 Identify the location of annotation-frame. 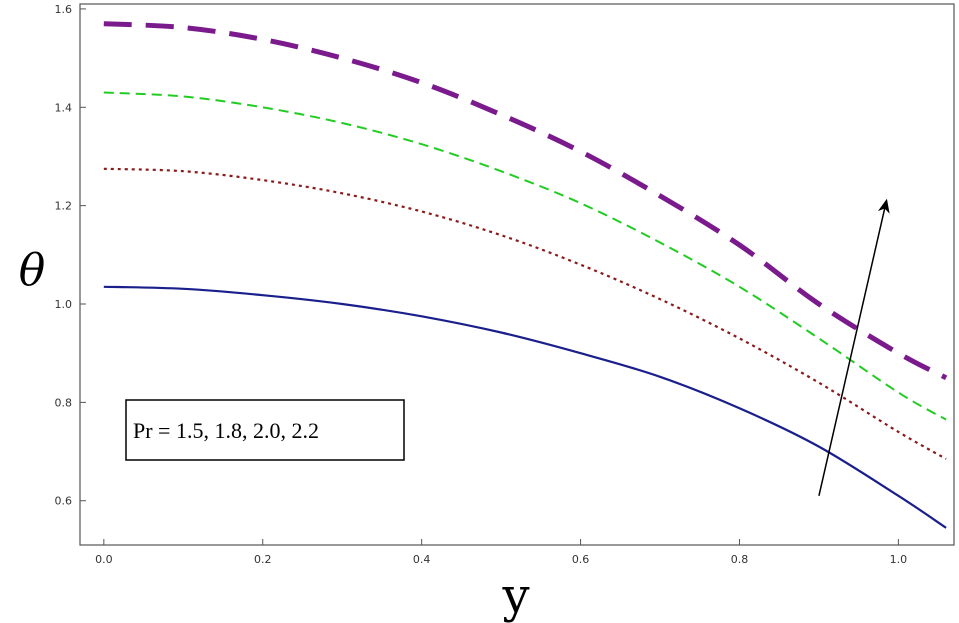
(265, 430).